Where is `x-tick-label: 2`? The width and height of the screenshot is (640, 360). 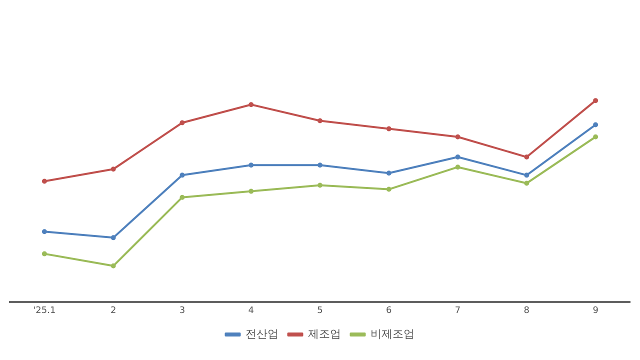
x-tick-label: 2 is located at coordinates (113, 311).